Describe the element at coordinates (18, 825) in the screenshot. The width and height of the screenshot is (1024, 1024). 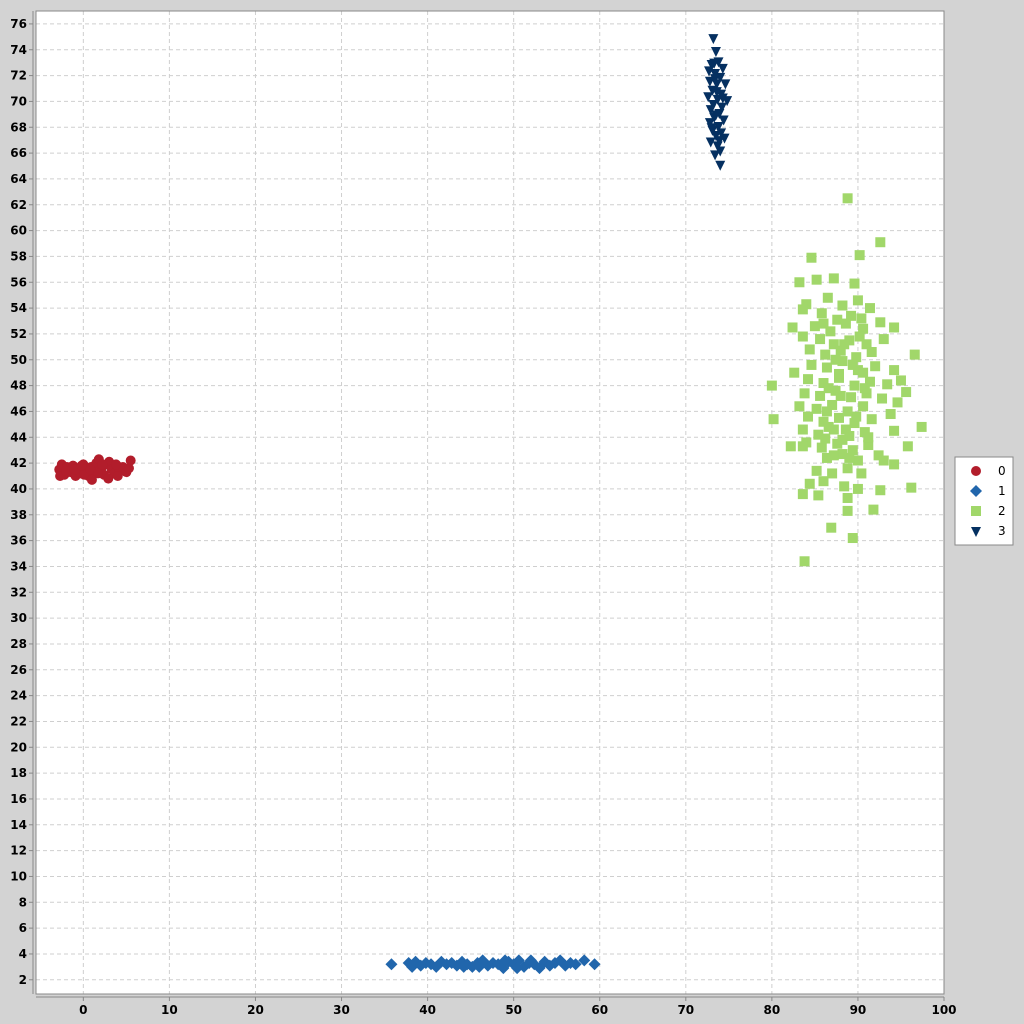
I see `y-tick-label: 14` at that location.